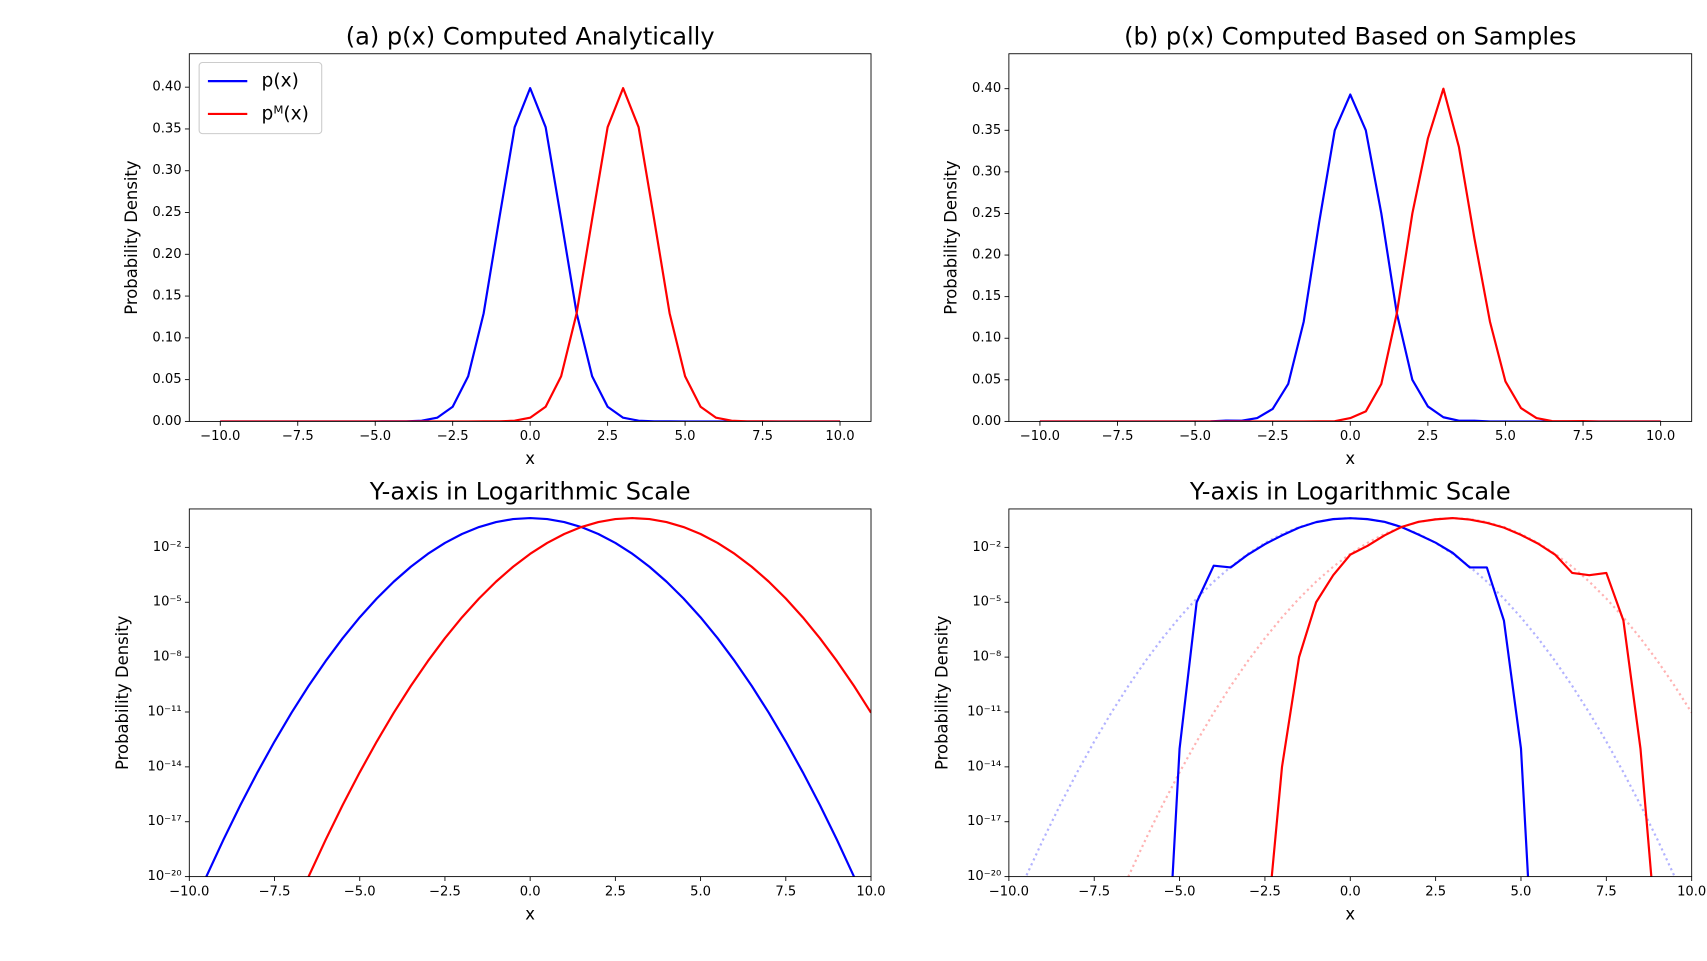 The width and height of the screenshot is (1707, 961). I want to click on y-tick-label: 10⁻¹⁴, so click(984, 766).